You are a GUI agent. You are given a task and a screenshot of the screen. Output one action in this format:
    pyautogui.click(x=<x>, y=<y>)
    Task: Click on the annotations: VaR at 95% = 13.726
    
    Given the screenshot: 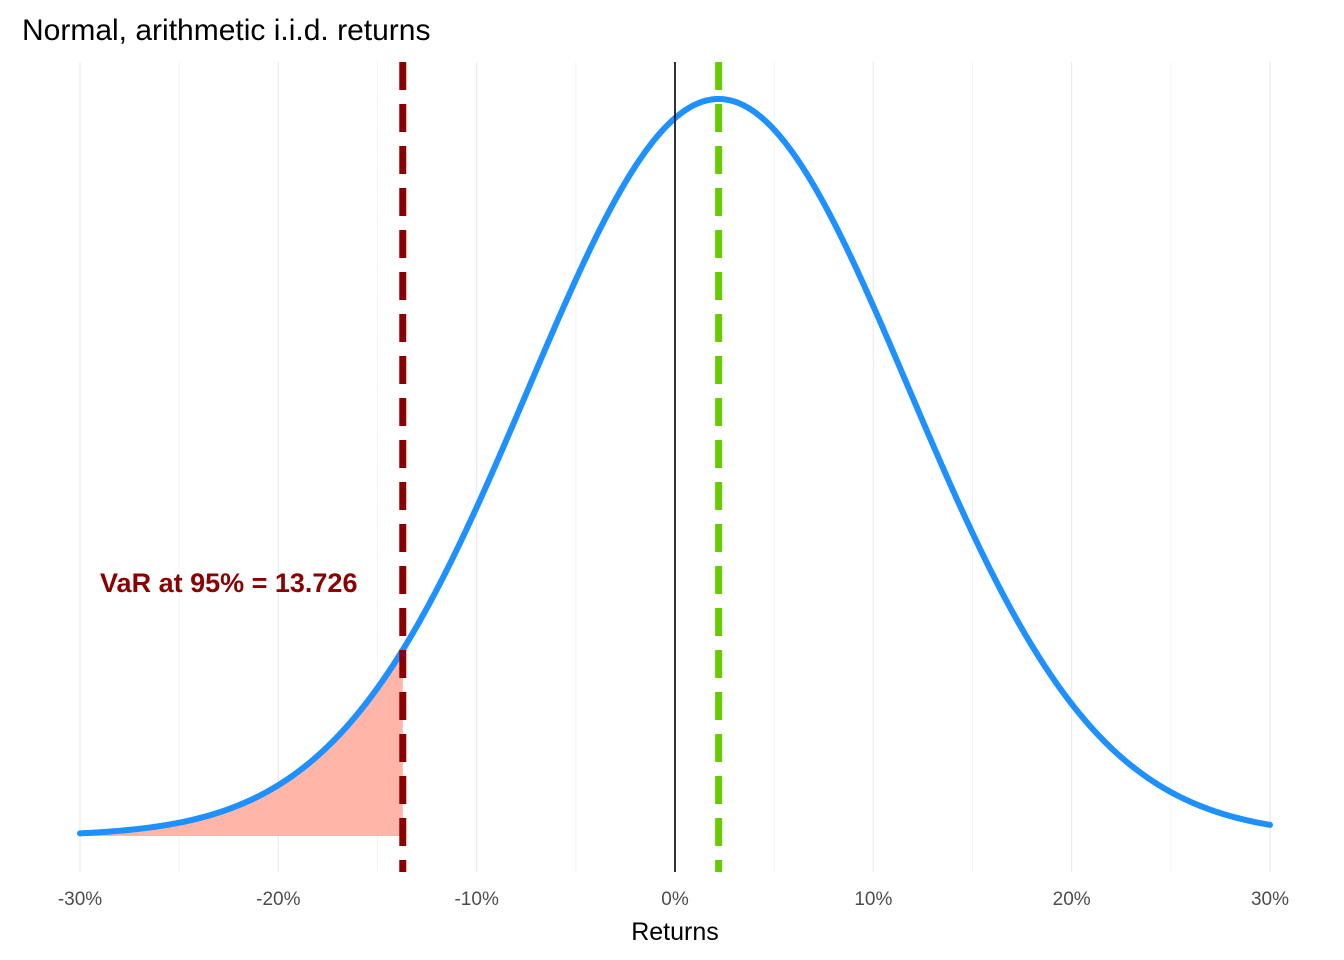 What is the action you would take?
    pyautogui.click(x=228, y=583)
    